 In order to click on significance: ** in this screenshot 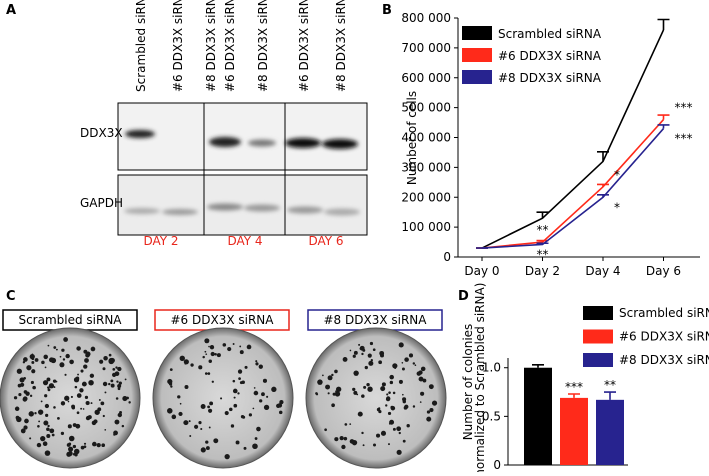, I will do `click(543, 230)`.